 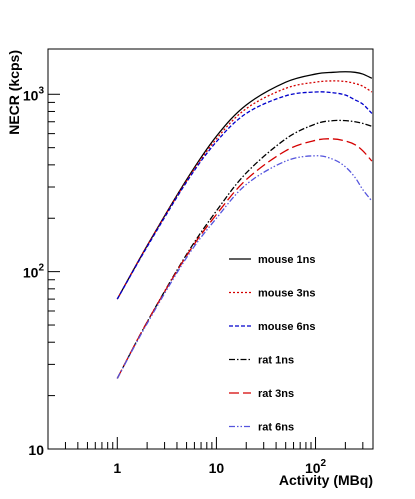 What do you see at coordinates (34, 94) in the screenshot?
I see `y-tick-label: 10³` at bounding box center [34, 94].